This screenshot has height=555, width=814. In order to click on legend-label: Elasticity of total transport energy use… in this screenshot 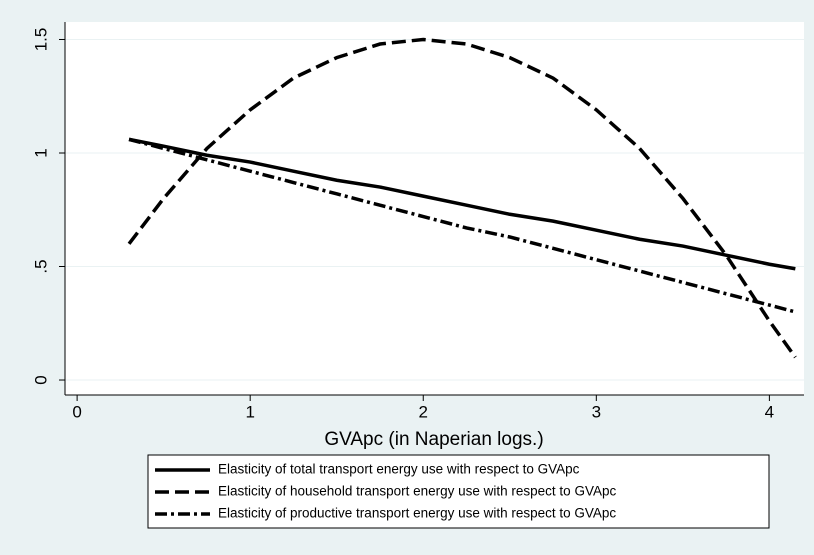, I will do `click(399, 469)`.